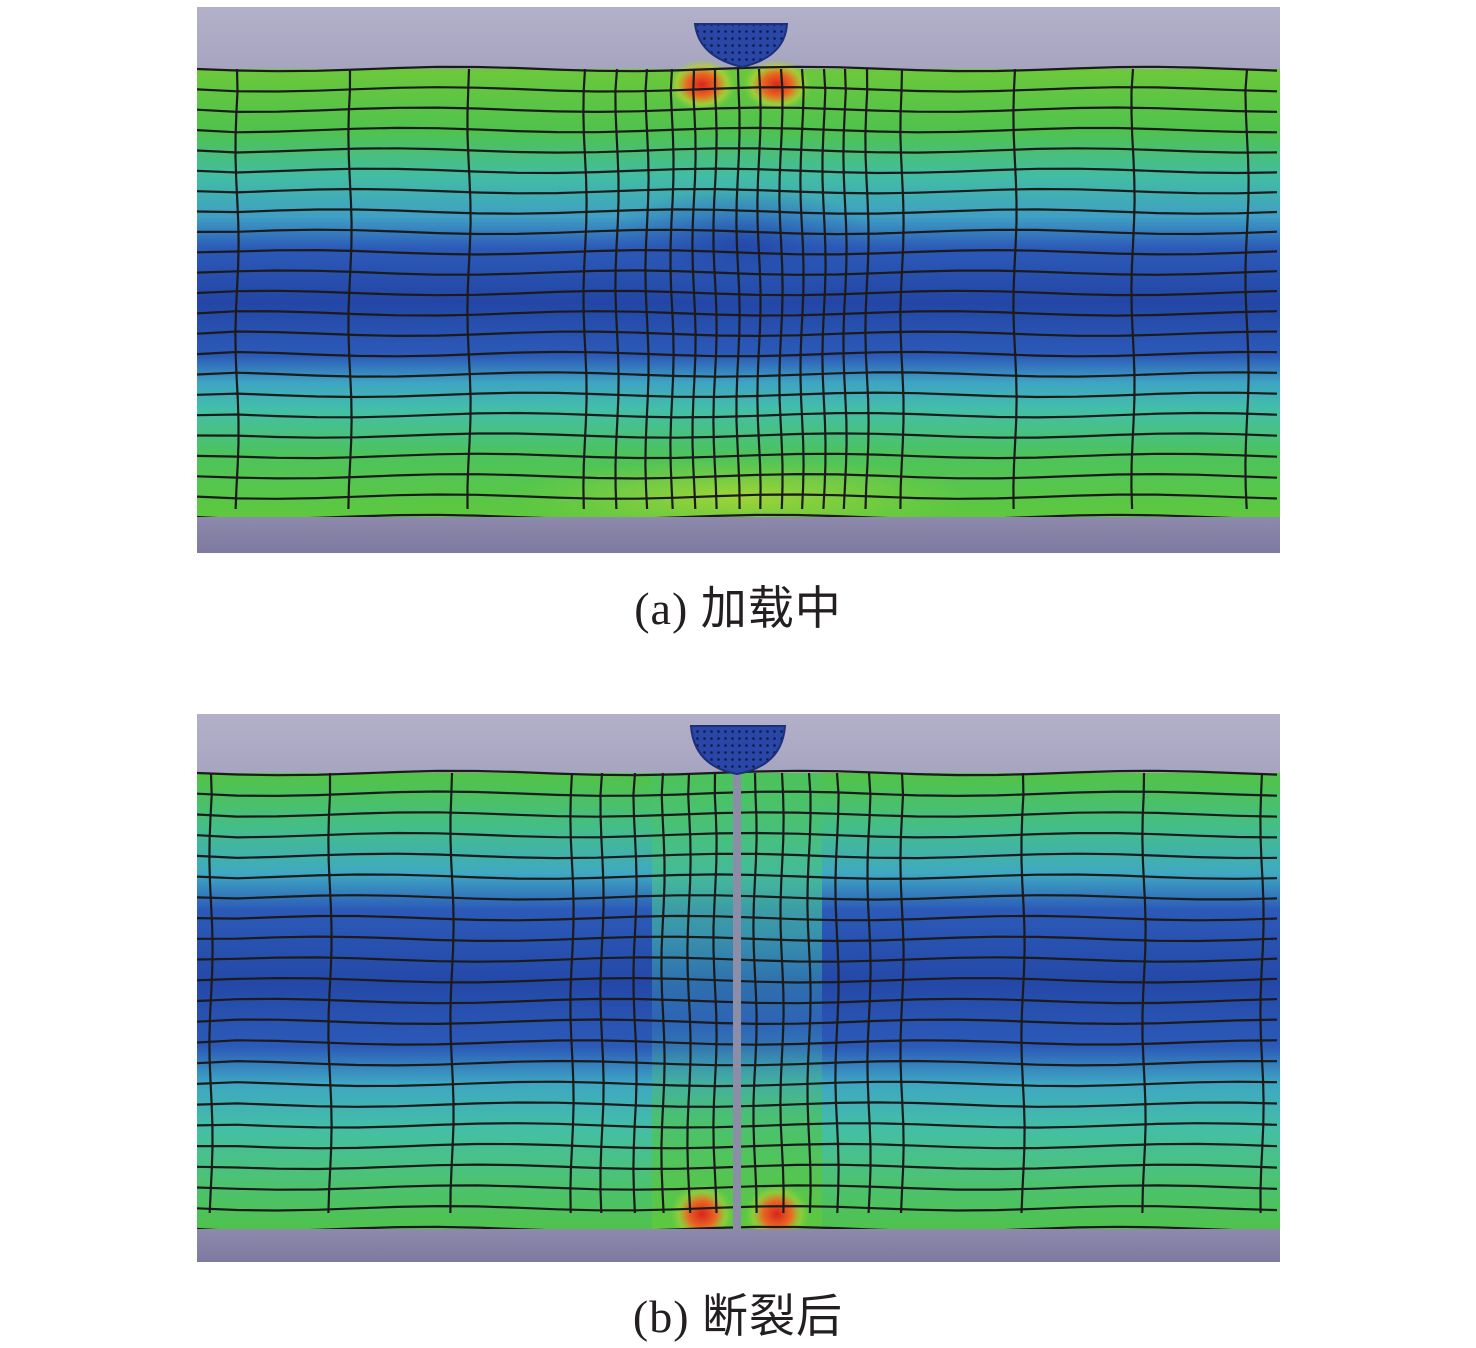 This screenshot has width=1476, height=1348. Describe the element at coordinates (702, 85) in the screenshot. I see `contact-stress-left` at that location.